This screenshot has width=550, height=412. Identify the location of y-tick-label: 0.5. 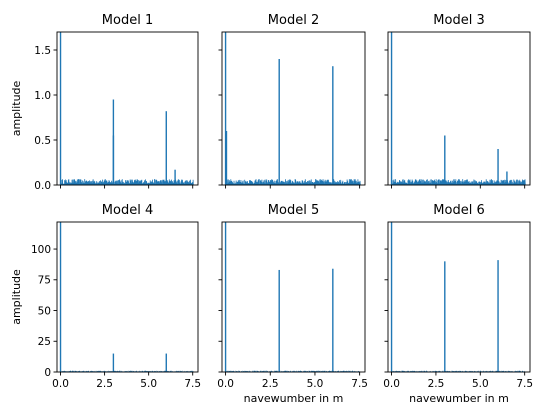
(42, 141).